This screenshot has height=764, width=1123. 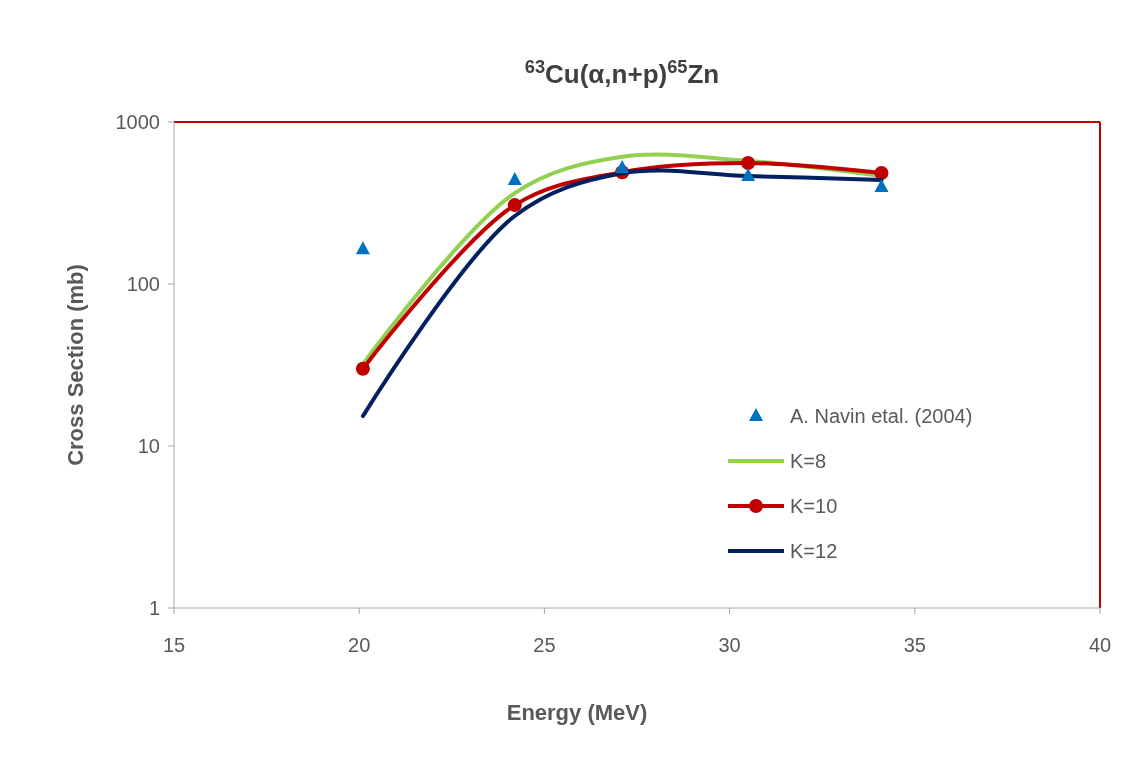 What do you see at coordinates (544, 645) in the screenshot?
I see `x-tick-label: 25` at bounding box center [544, 645].